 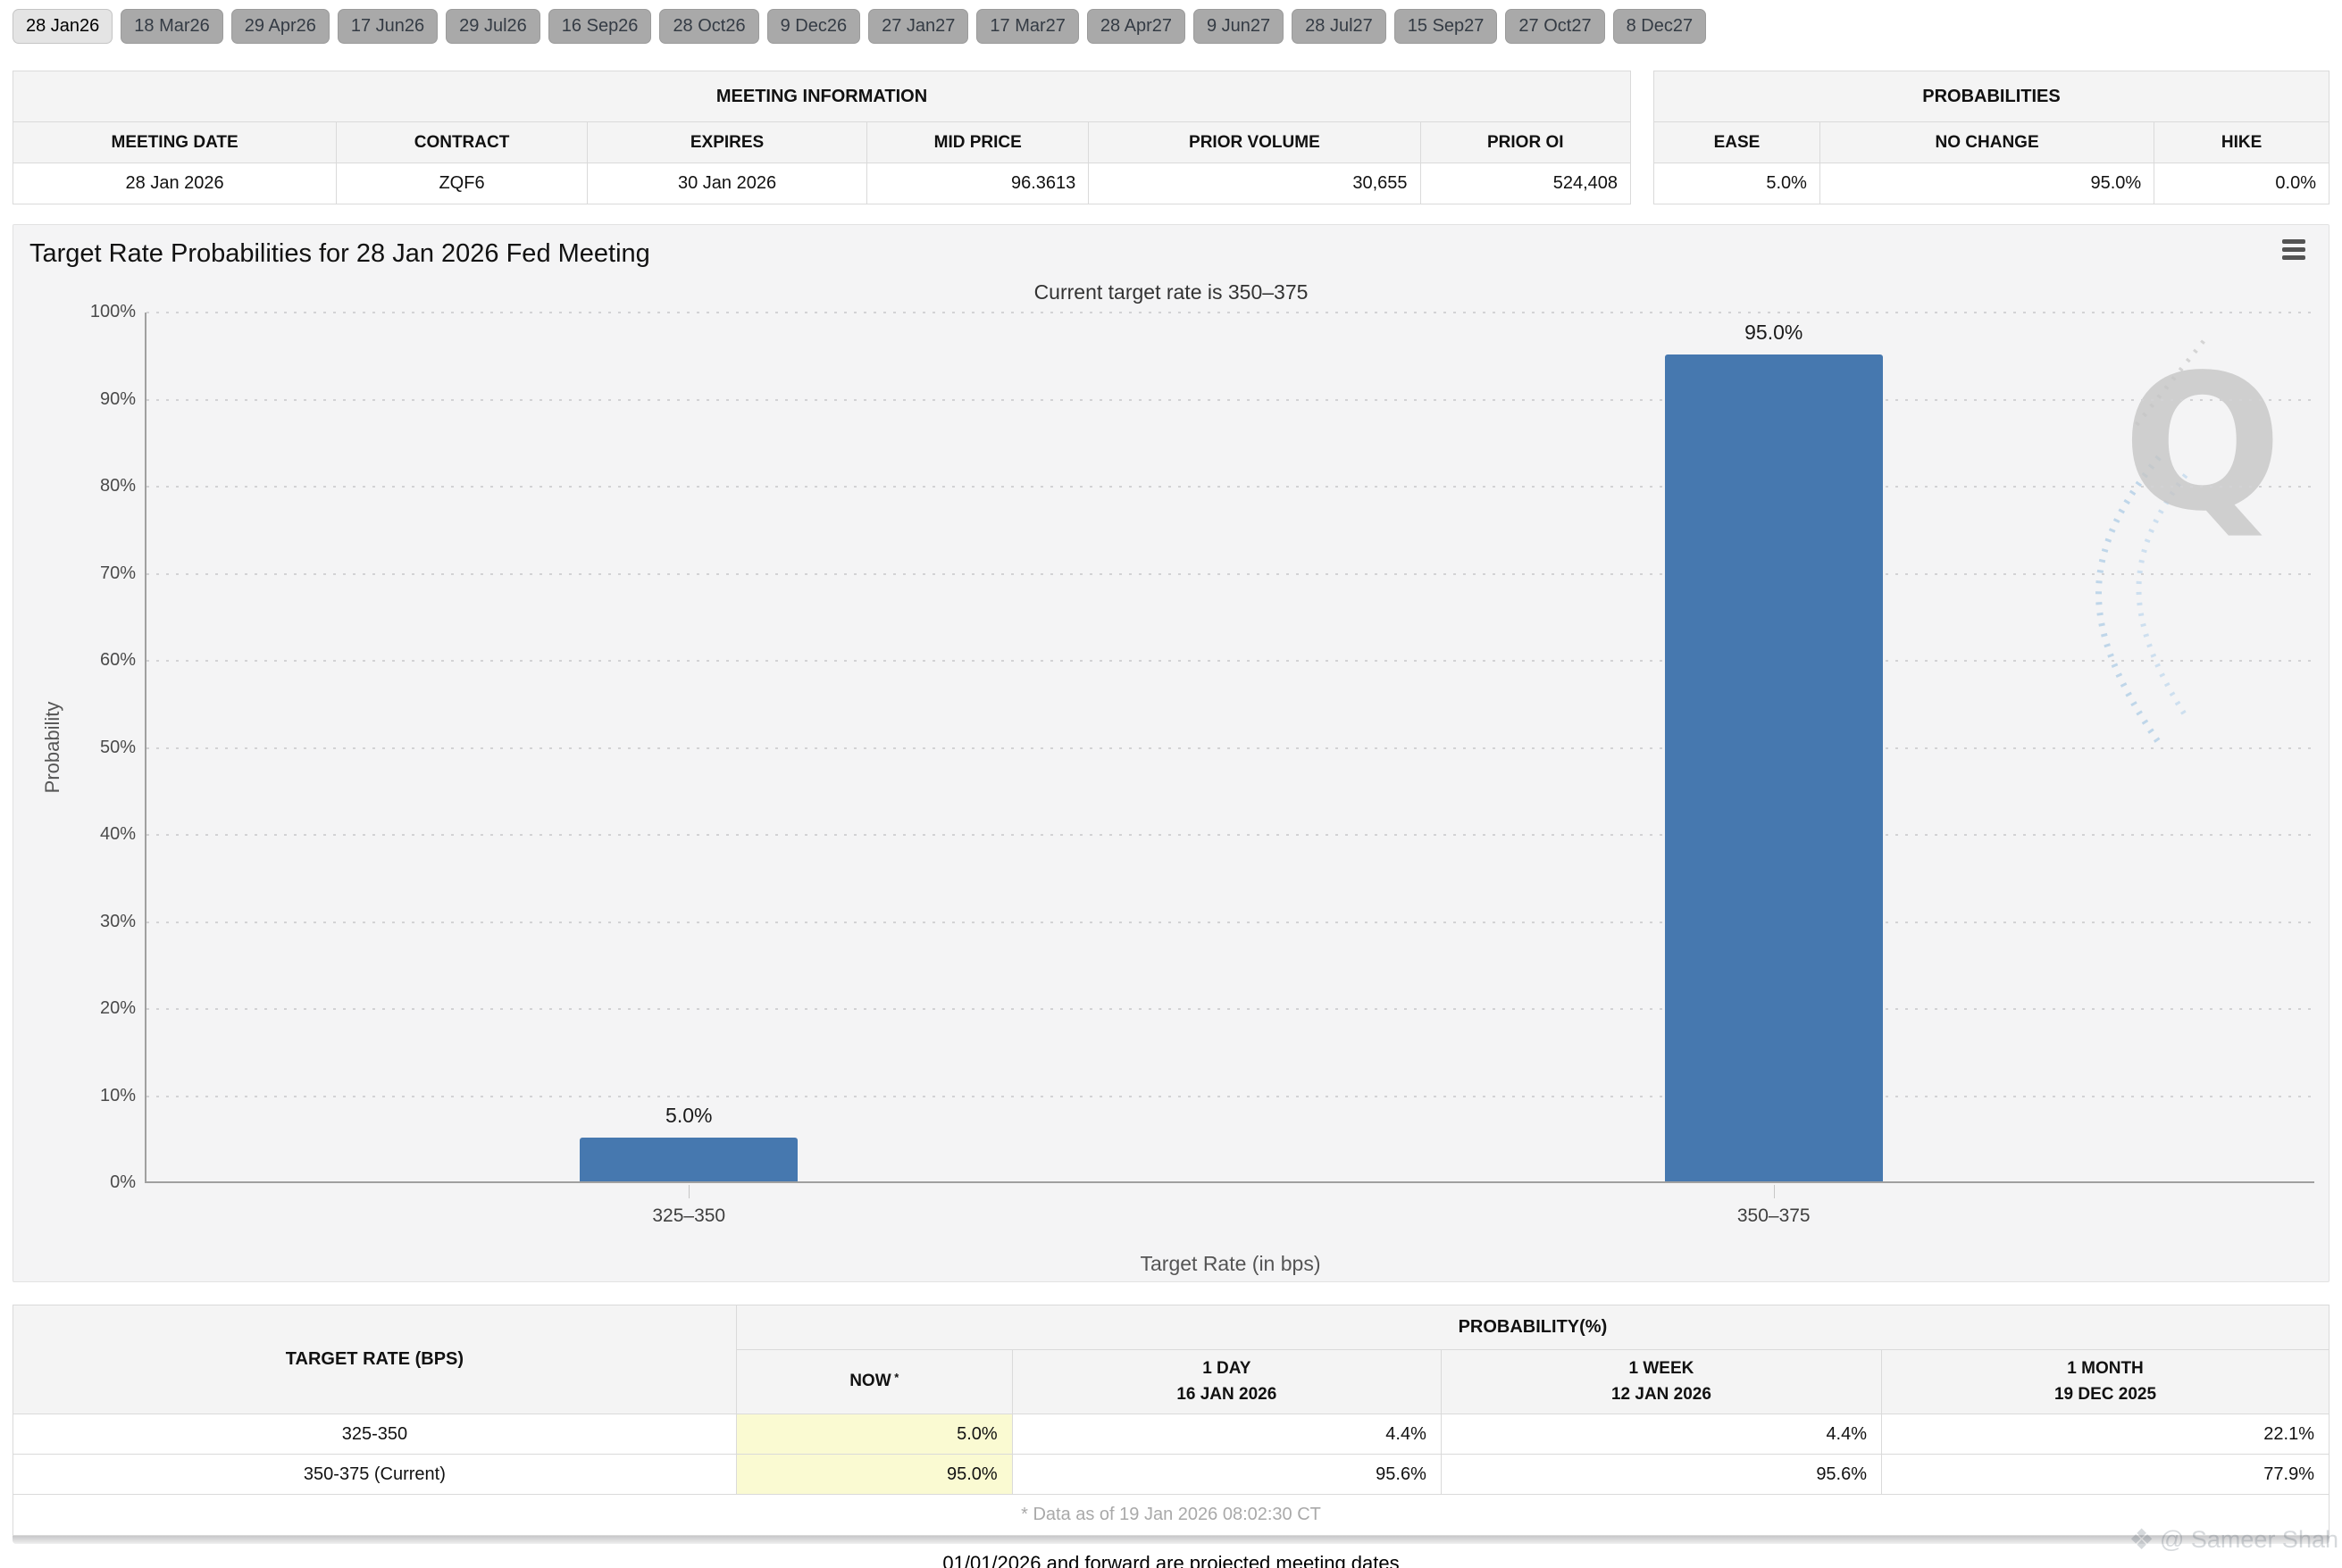 What do you see at coordinates (118, 1008) in the screenshot?
I see `y-tick-label-20: 20%` at bounding box center [118, 1008].